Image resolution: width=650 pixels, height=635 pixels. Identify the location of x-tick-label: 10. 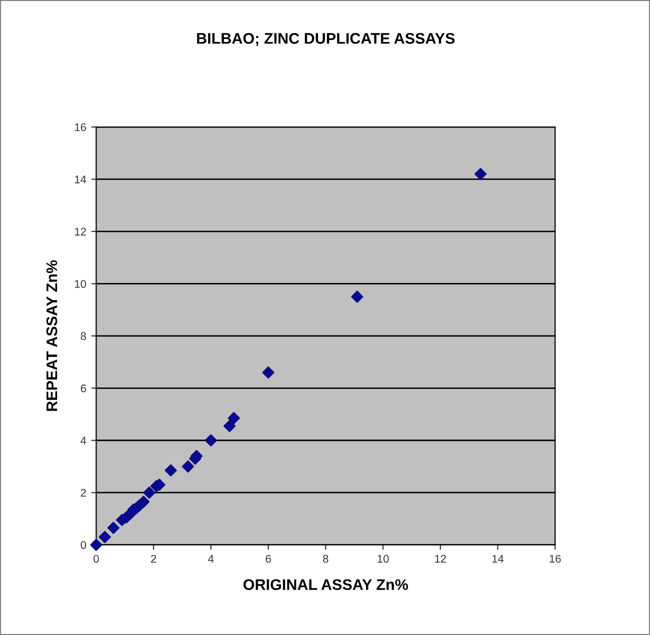
(383, 558).